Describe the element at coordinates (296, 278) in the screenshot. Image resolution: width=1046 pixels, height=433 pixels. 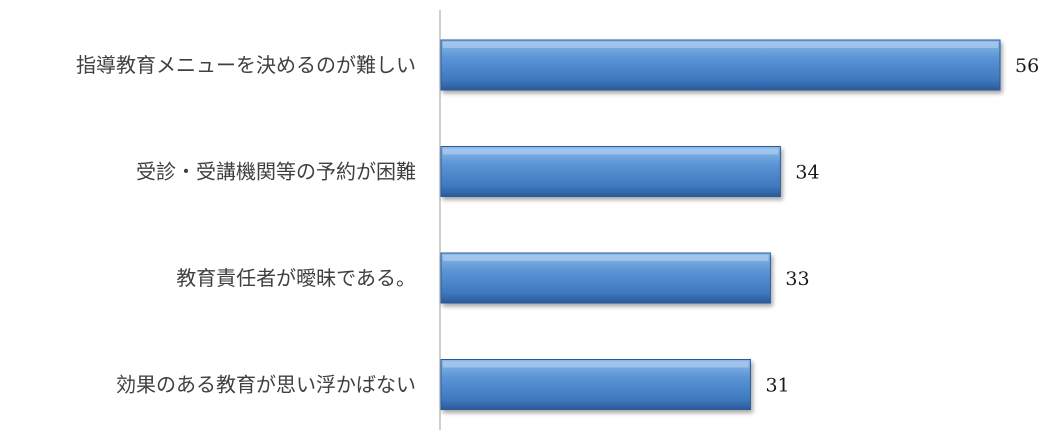
I see `category-label-3: 教育責任者が曖昧である。` at that location.